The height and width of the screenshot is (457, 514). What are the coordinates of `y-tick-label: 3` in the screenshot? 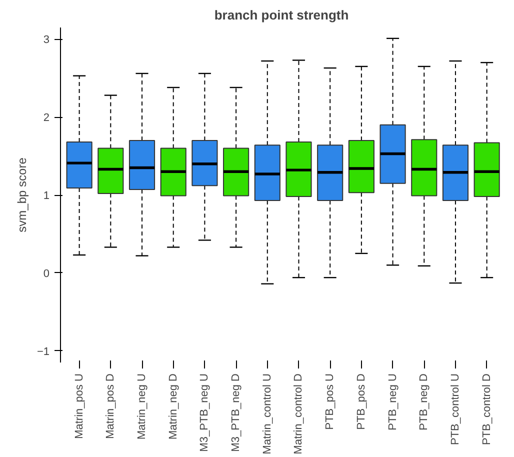 It's located at (46, 40).